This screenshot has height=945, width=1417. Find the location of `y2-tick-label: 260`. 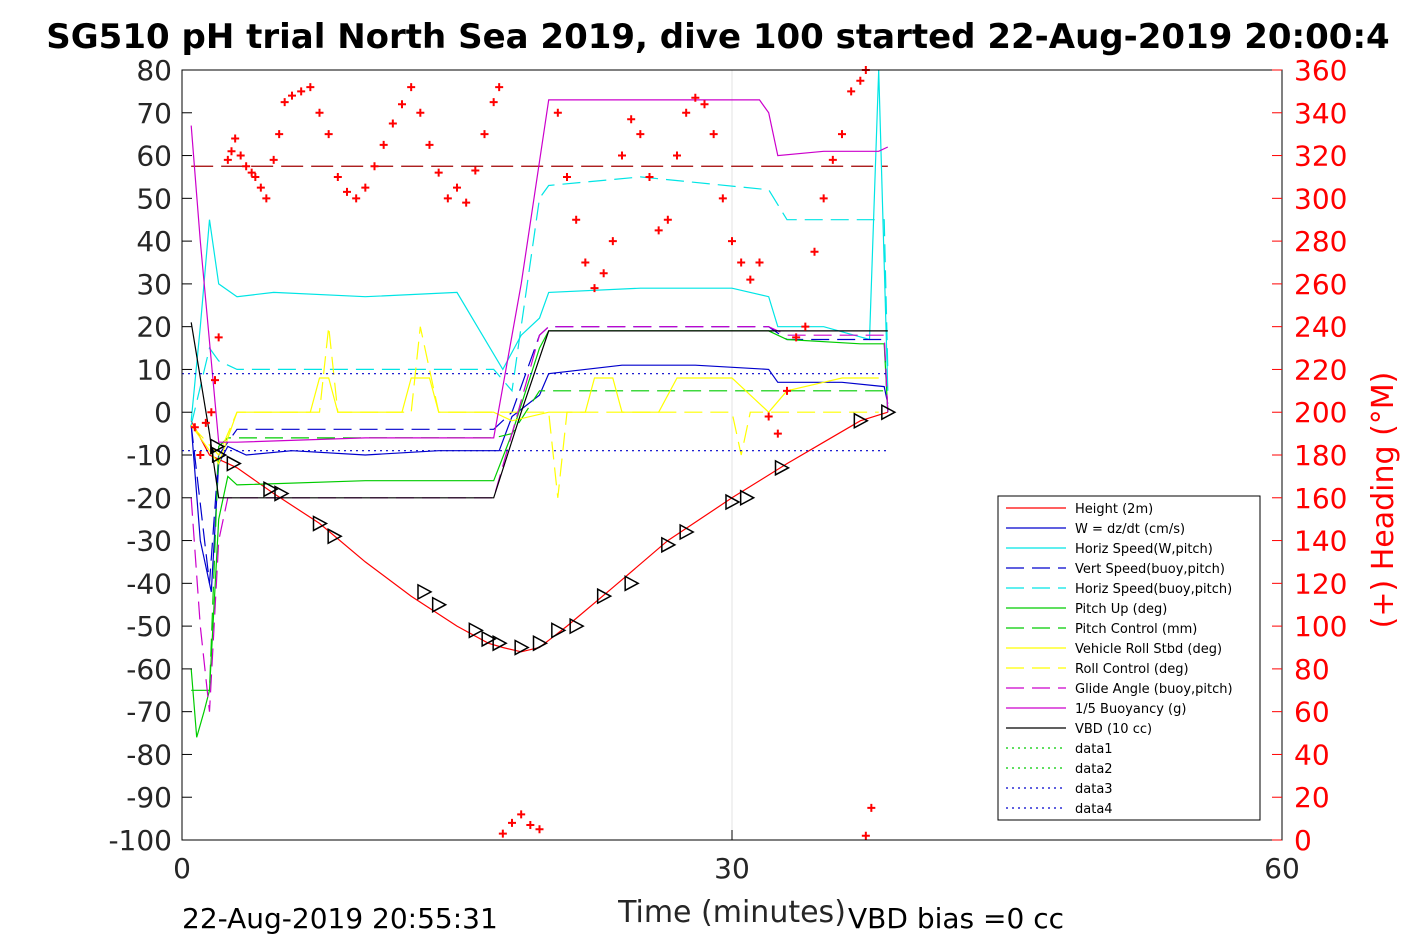

y2-tick-label: 260 is located at coordinates (1320, 284).